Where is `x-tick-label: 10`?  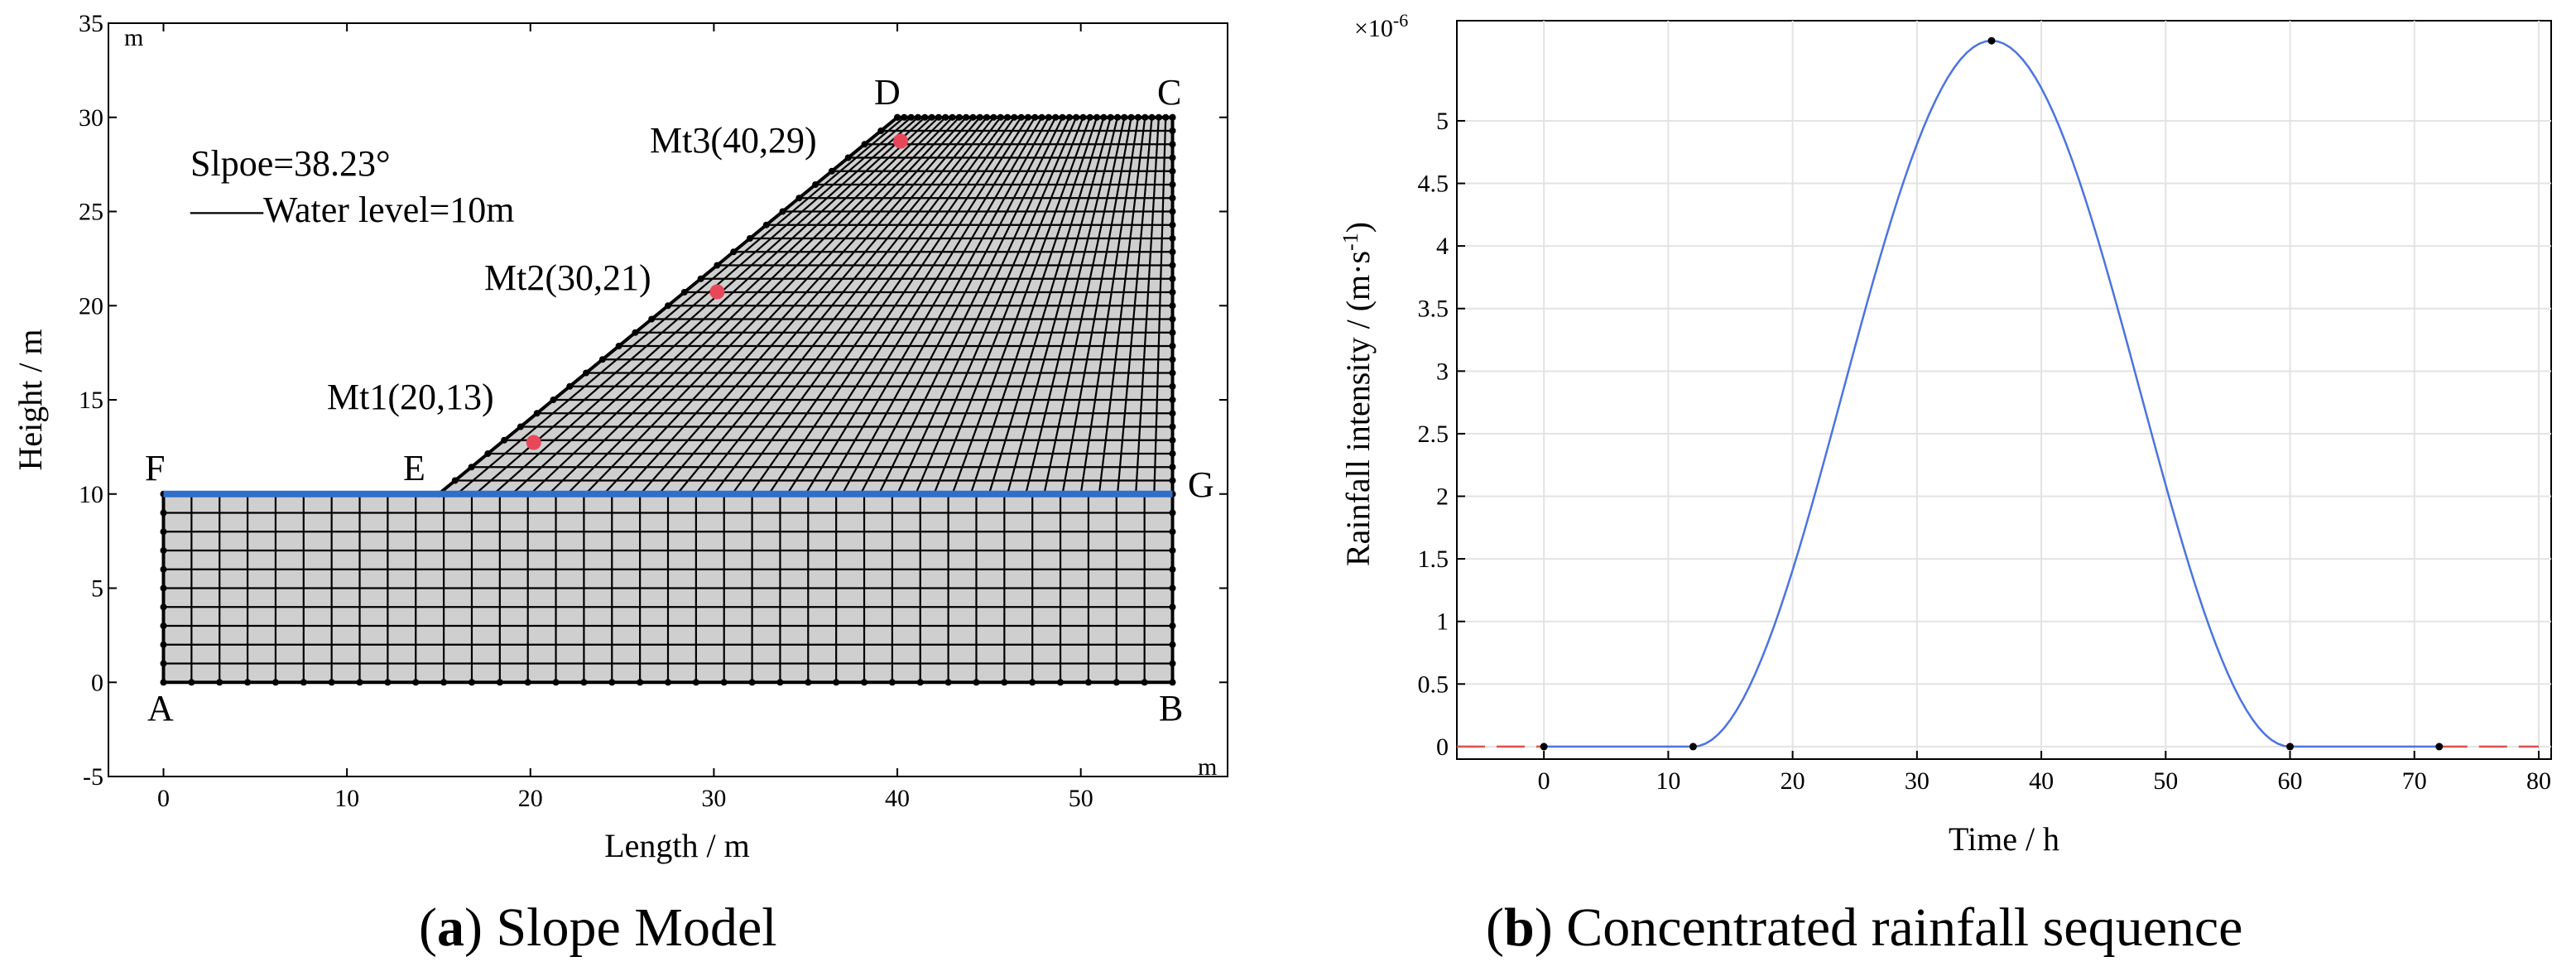 x-tick-label: 10 is located at coordinates (1668, 781).